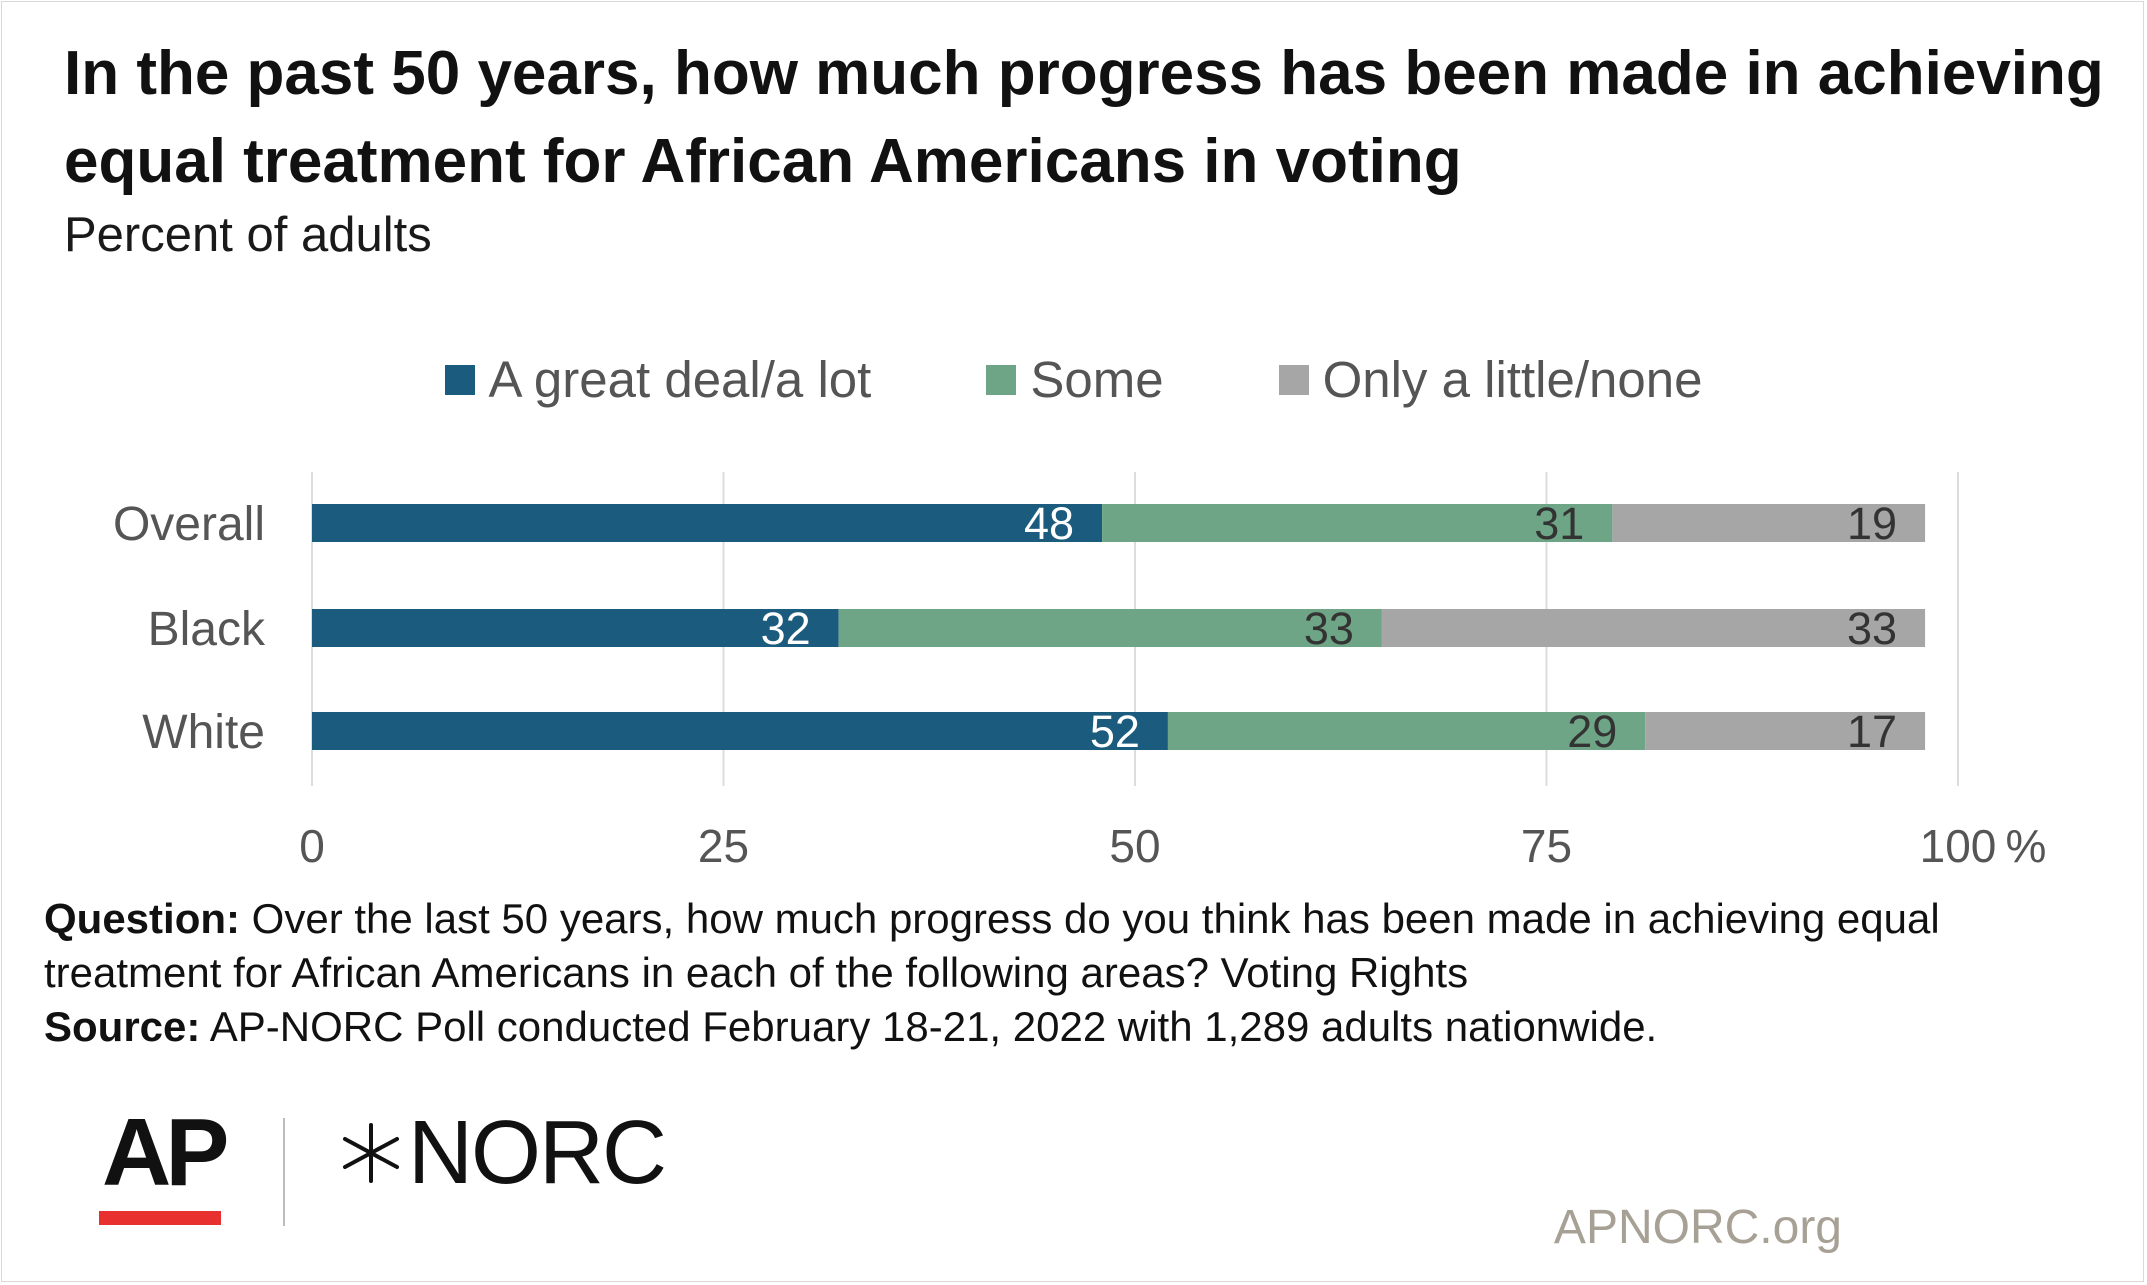 The image size is (2147, 1285). What do you see at coordinates (1872, 731) in the screenshot?
I see `data-label: 17` at bounding box center [1872, 731].